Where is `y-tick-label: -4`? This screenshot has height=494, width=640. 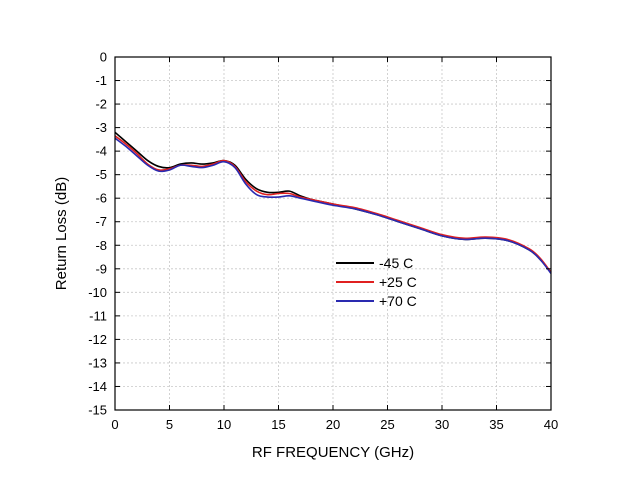 y-tick-label: -4 is located at coordinates (101, 151).